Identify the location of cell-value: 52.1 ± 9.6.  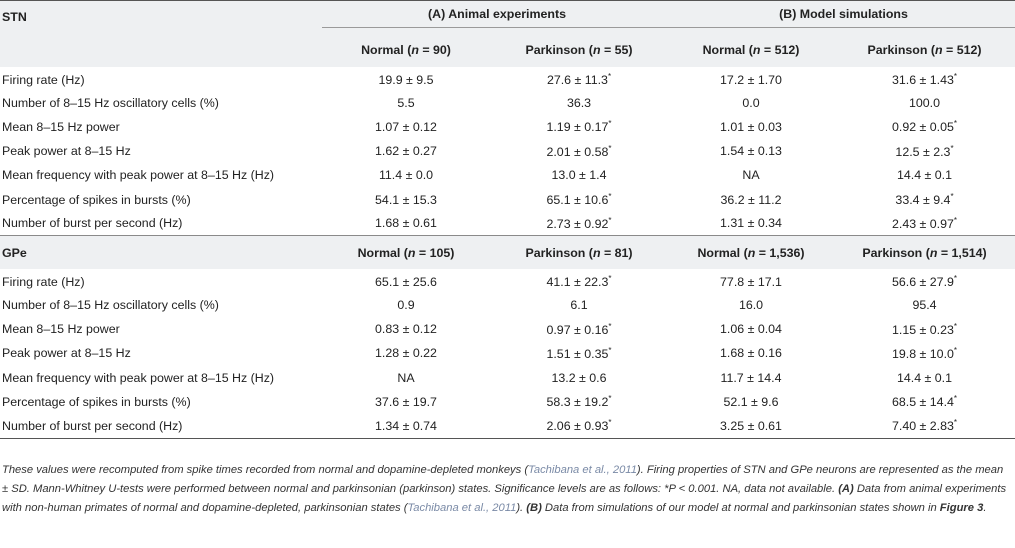
(751, 401).